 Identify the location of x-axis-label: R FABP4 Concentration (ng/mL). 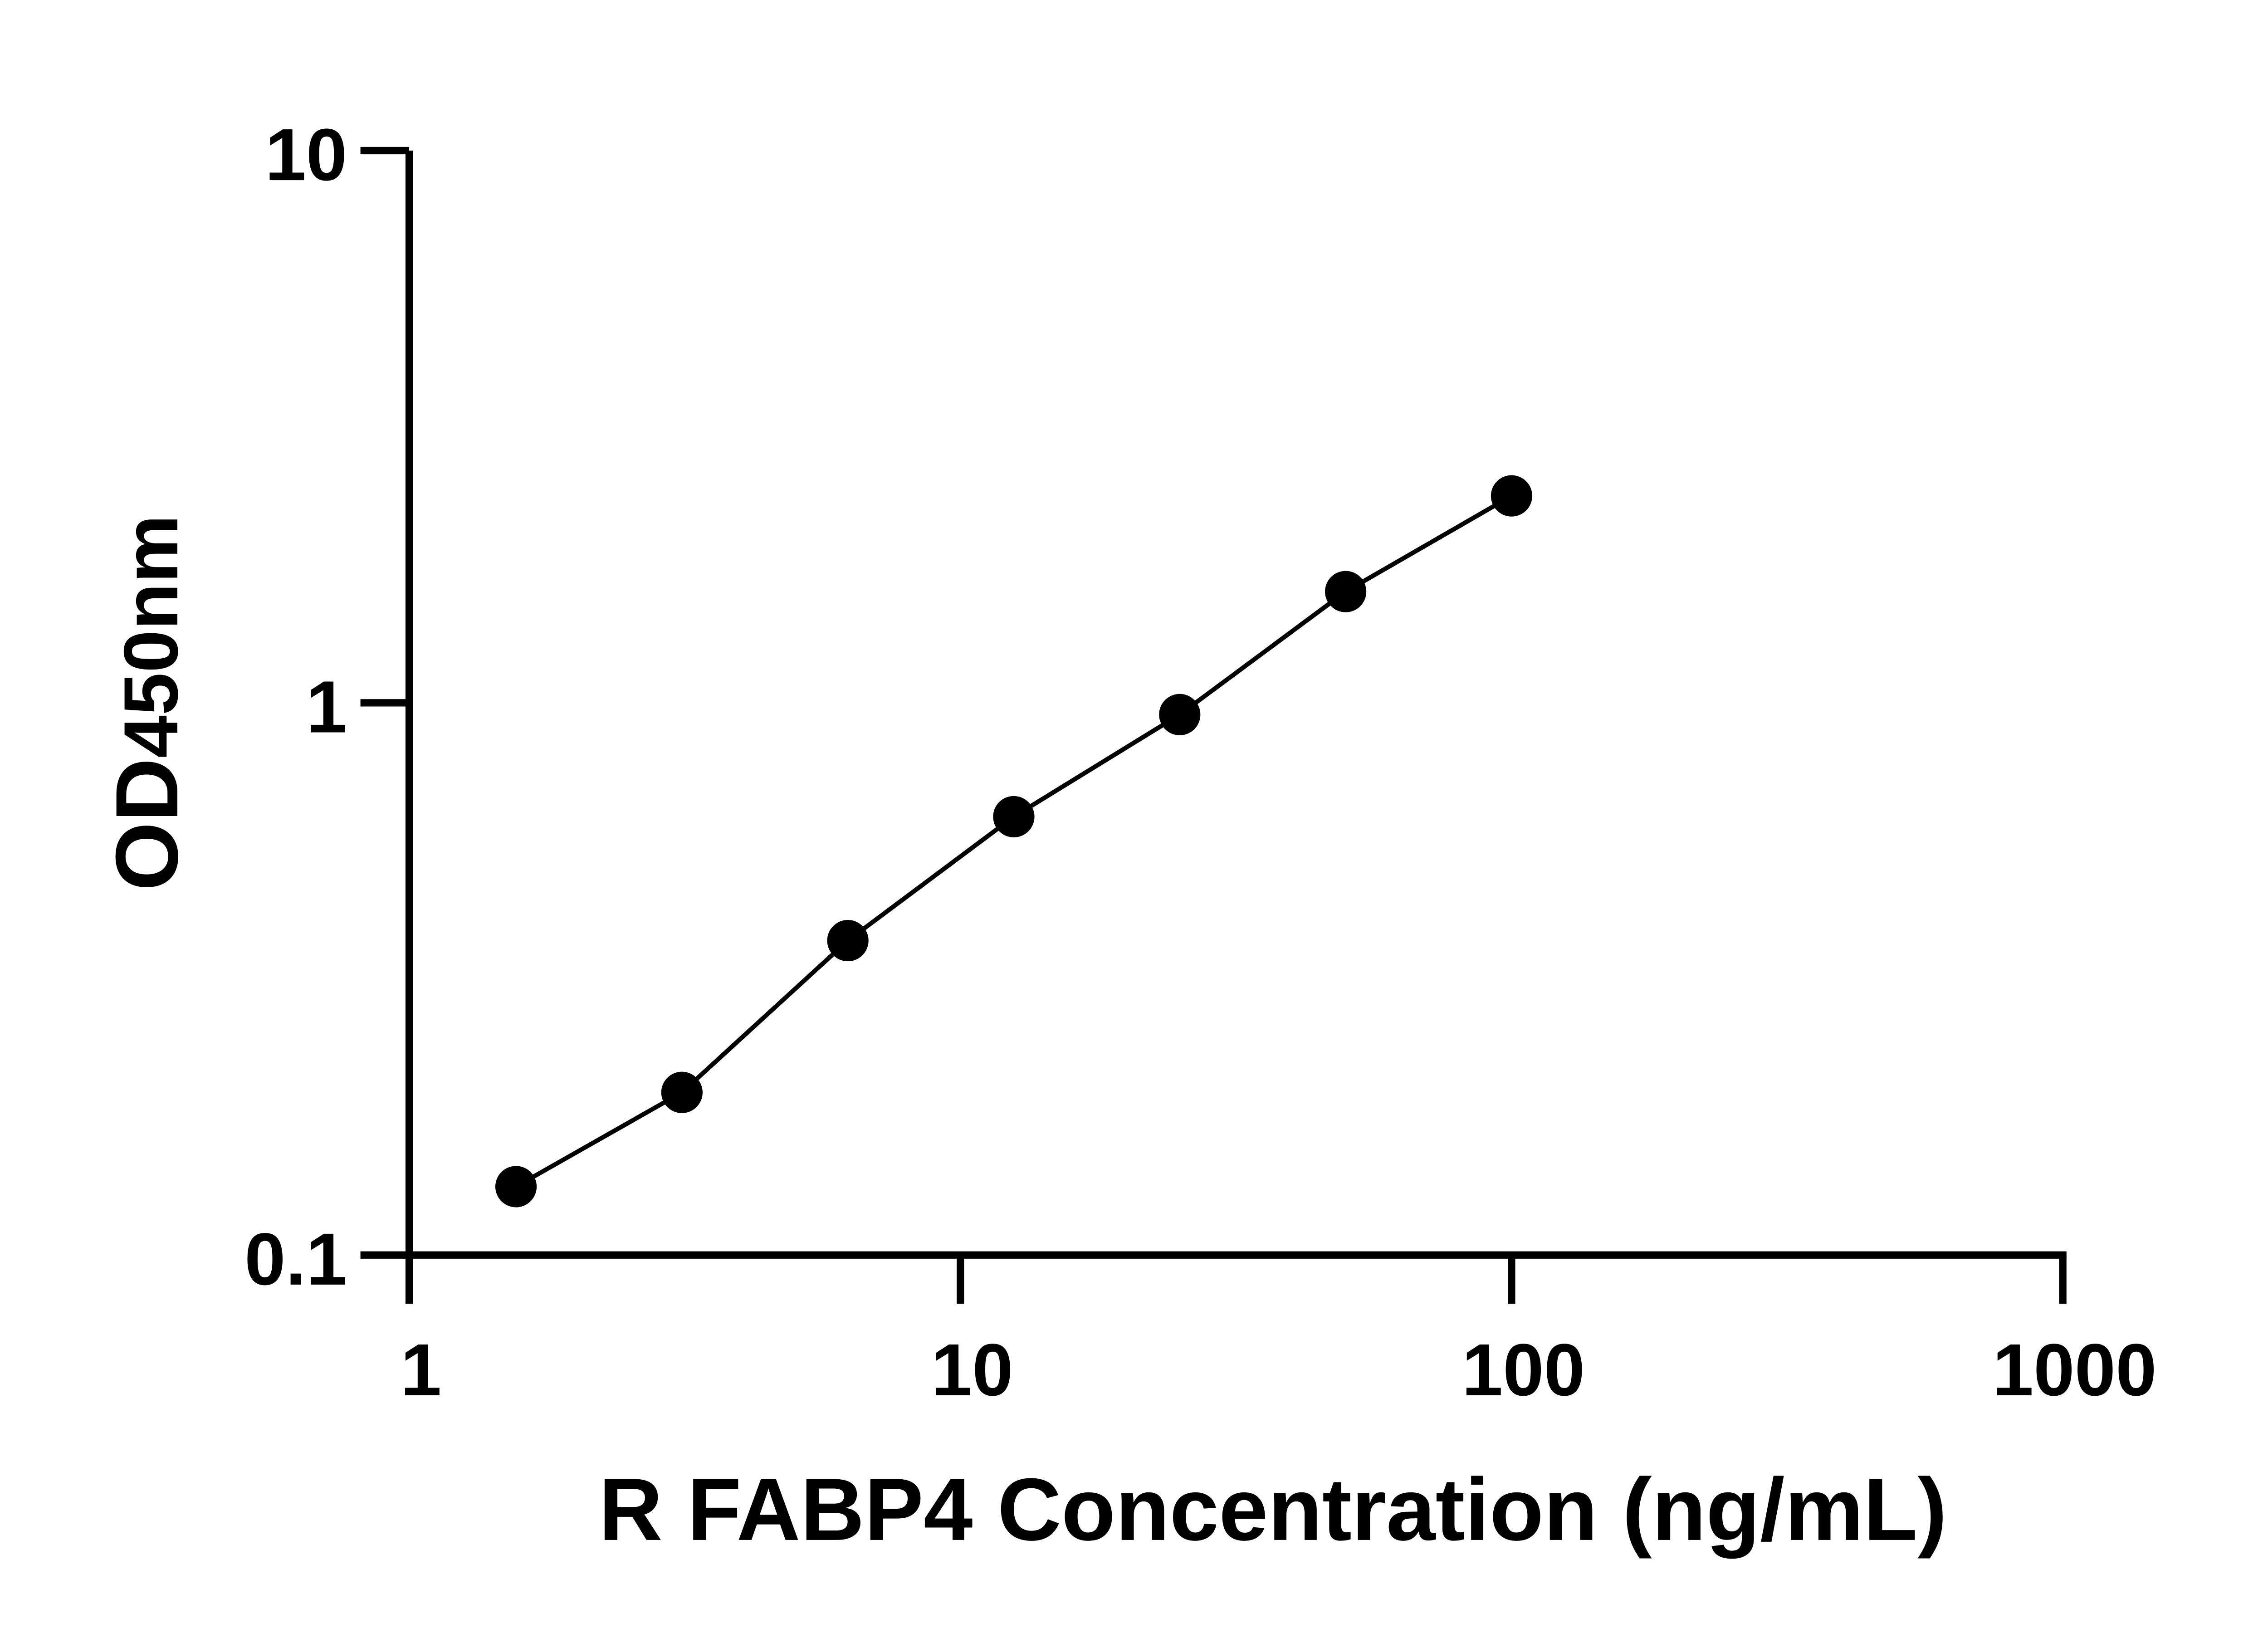
(1273, 1509).